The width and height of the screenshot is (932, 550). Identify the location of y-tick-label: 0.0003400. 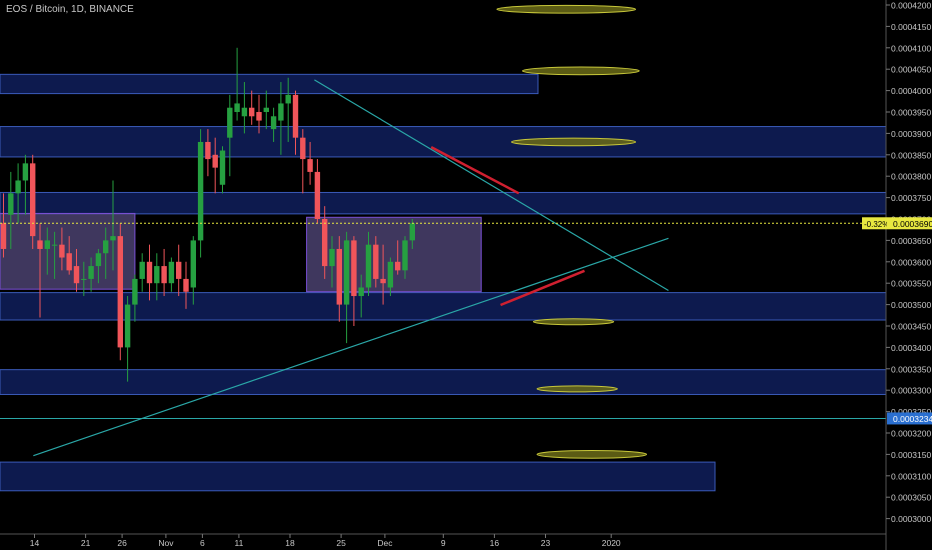
(911, 348).